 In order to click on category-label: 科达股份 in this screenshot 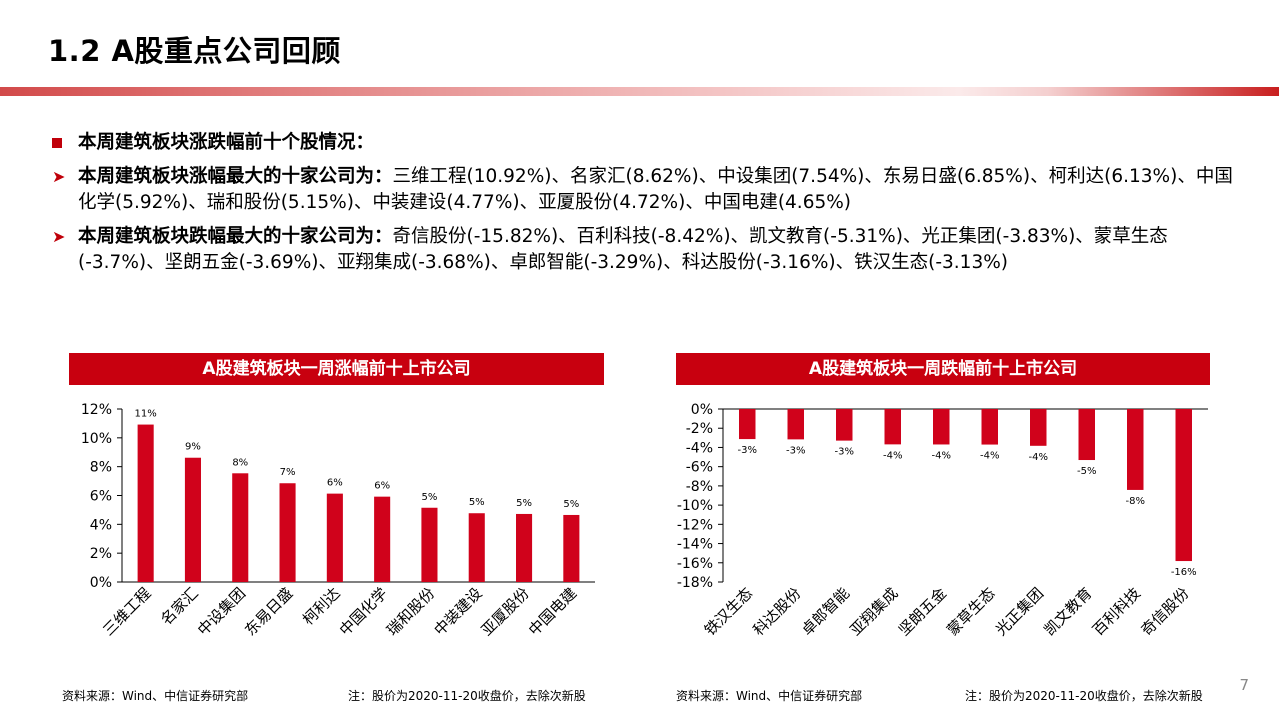, I will do `click(776, 611)`.